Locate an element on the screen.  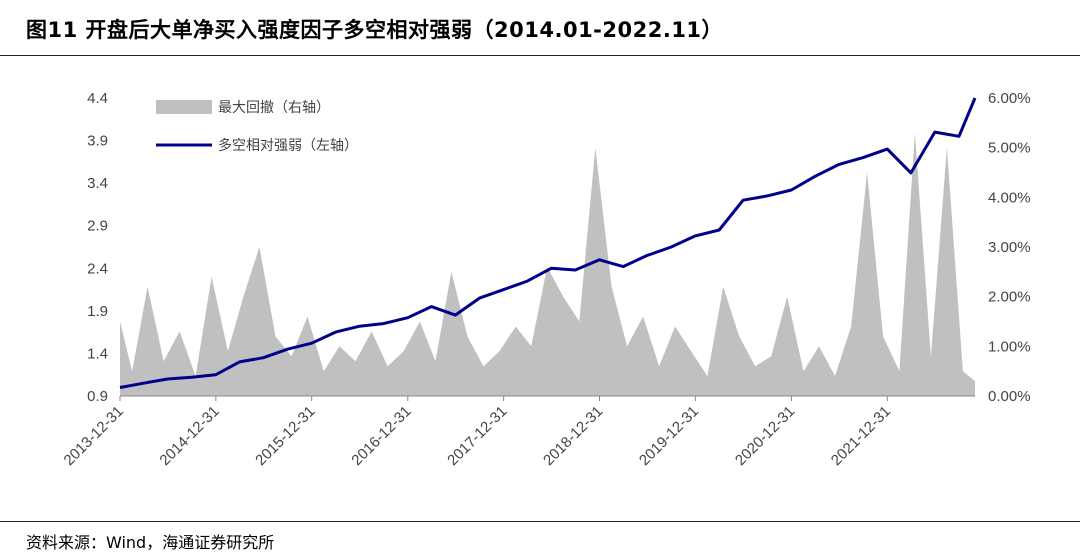
source-note: 资料来源：Wind，海通证券研究所 is located at coordinates (150, 542).